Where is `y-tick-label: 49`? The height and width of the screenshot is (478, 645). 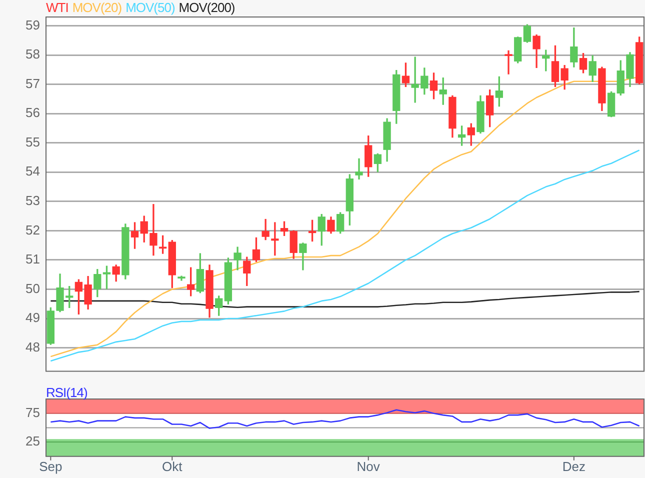 y-tick-label: 49 is located at coordinates (33, 318).